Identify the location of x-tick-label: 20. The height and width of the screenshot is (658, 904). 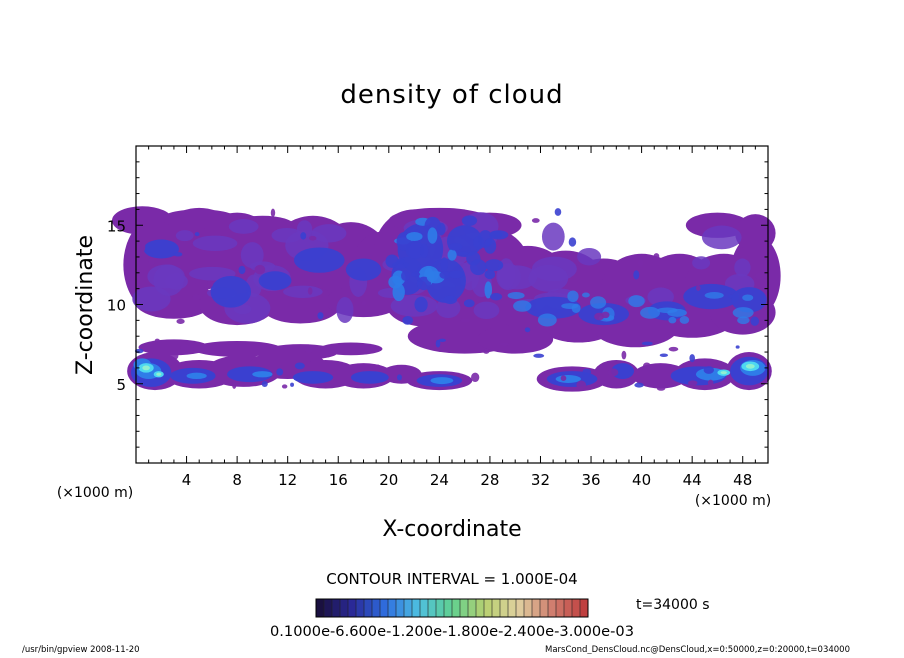
(388, 480).